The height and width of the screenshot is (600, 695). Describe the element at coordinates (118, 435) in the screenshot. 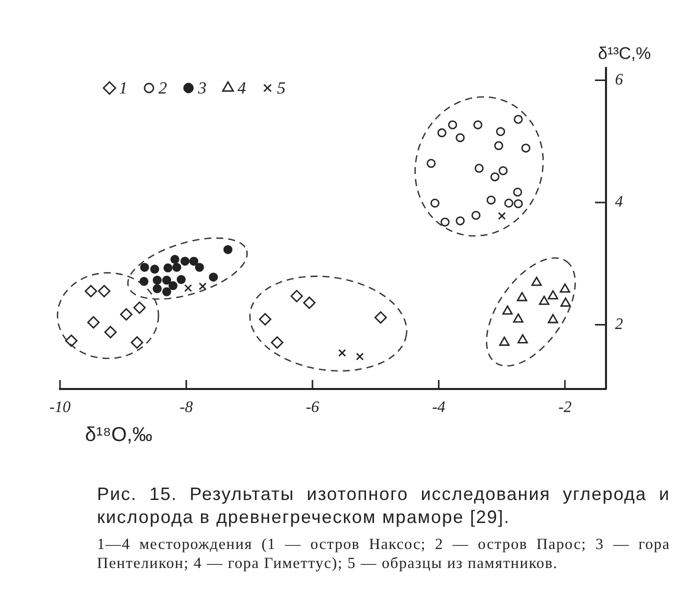

I see `x-axis-title: δ¹⁸O,‰` at that location.